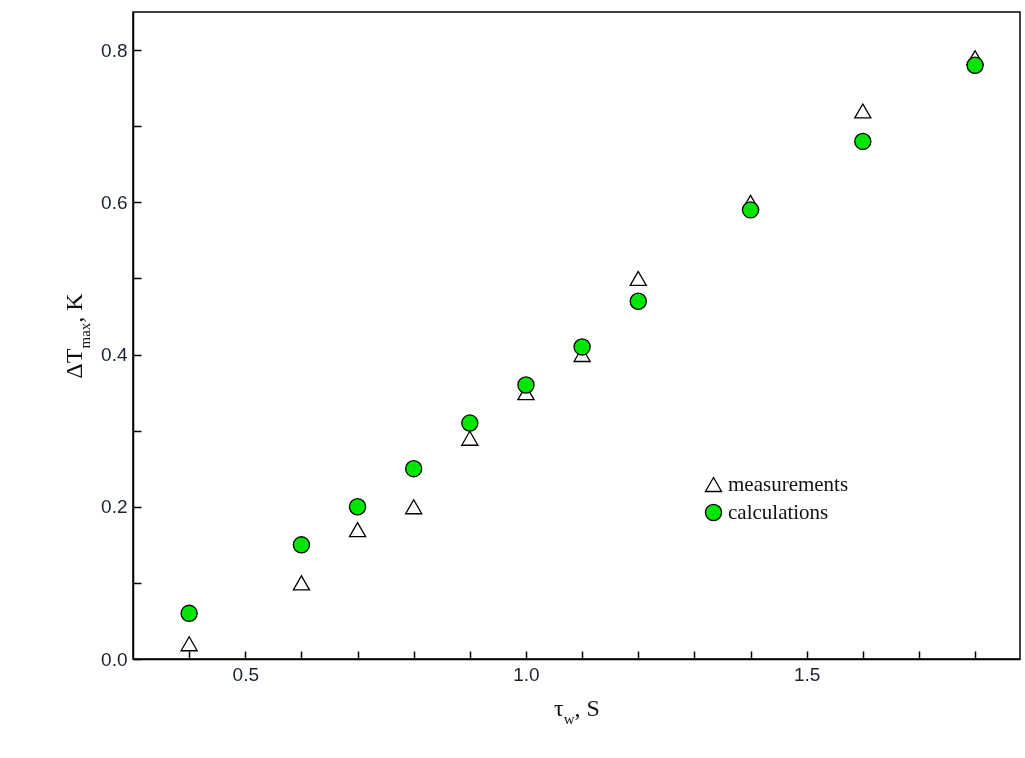 The width and height of the screenshot is (1025, 758). I want to click on legend-label: measurements, so click(788, 483).